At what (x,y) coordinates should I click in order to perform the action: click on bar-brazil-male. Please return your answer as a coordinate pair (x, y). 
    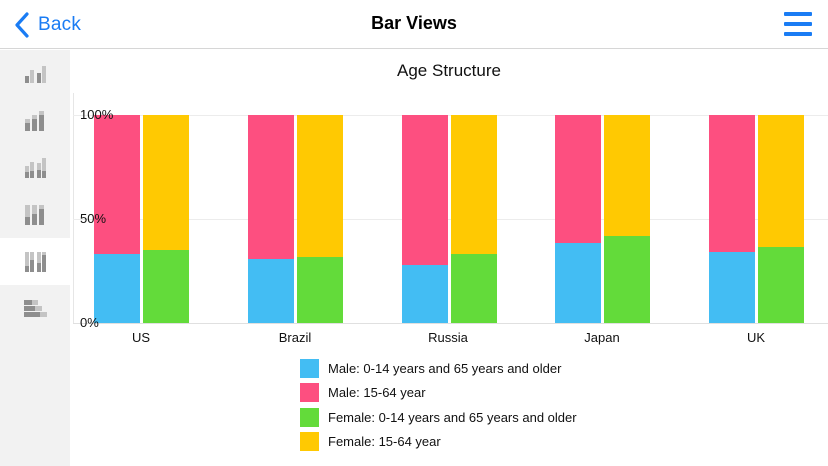
    Looking at the image, I should click on (270, 219).